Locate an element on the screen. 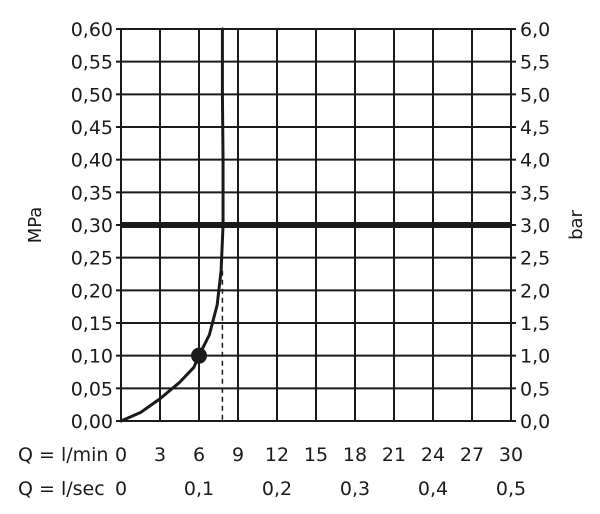 The height and width of the screenshot is (514, 600). x-lmin-tick-label: 18 is located at coordinates (355, 455).